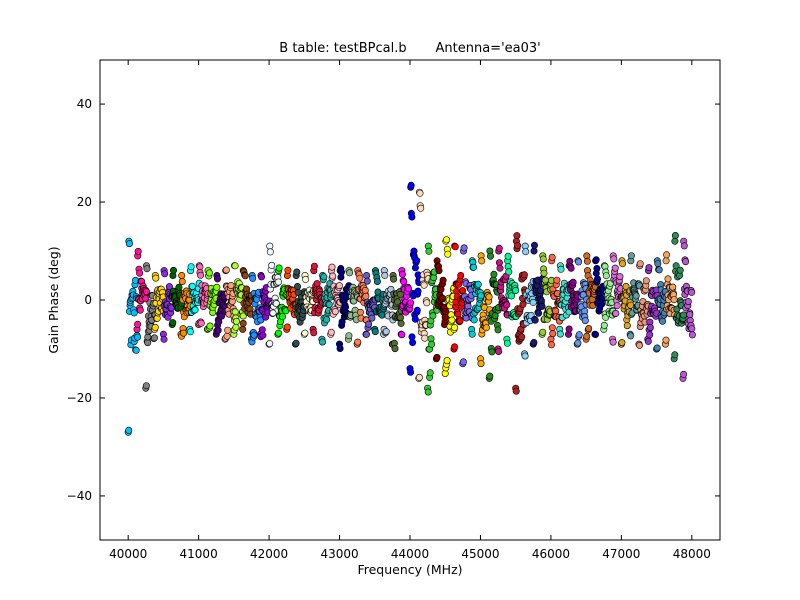 The height and width of the screenshot is (600, 800). Describe the element at coordinates (84, 104) in the screenshot. I see `y-tick-label: 40` at that location.